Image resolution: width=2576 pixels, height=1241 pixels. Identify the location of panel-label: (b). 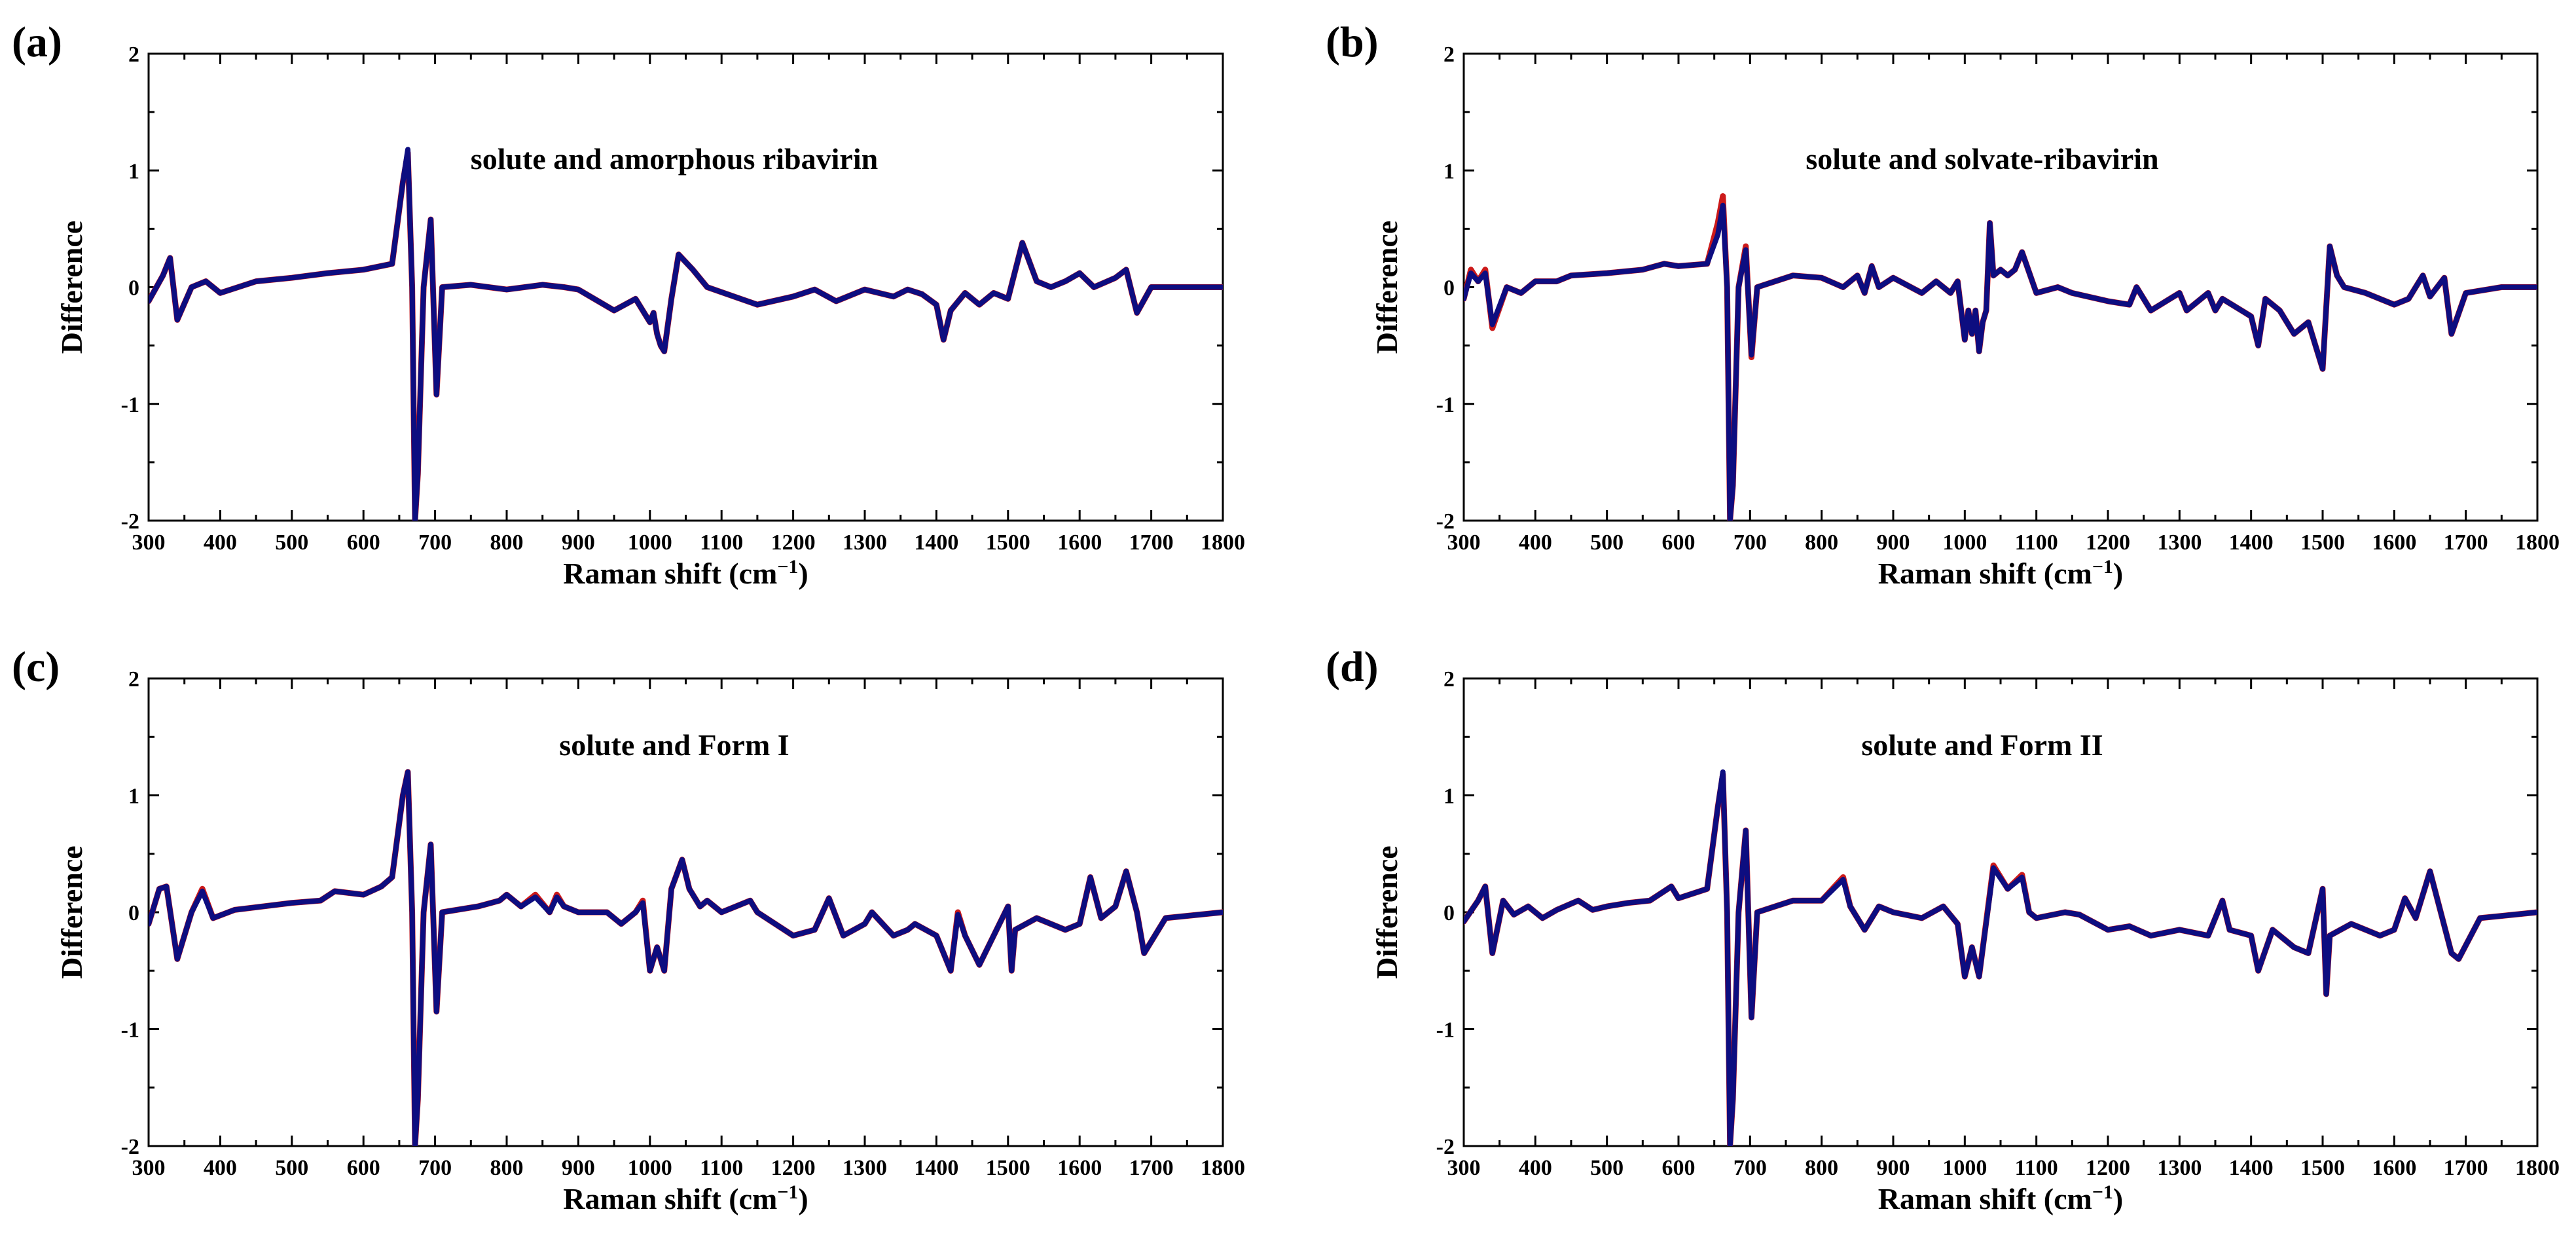
(1352, 42).